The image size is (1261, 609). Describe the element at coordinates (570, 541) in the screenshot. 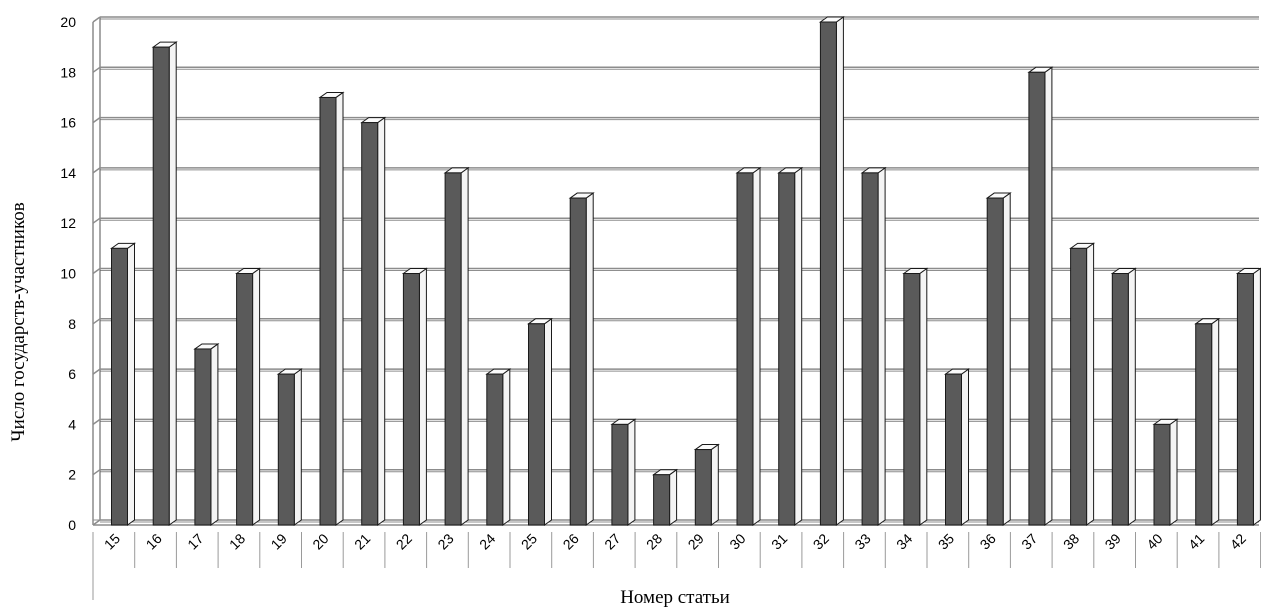

I see `x-tick-label: 26` at that location.